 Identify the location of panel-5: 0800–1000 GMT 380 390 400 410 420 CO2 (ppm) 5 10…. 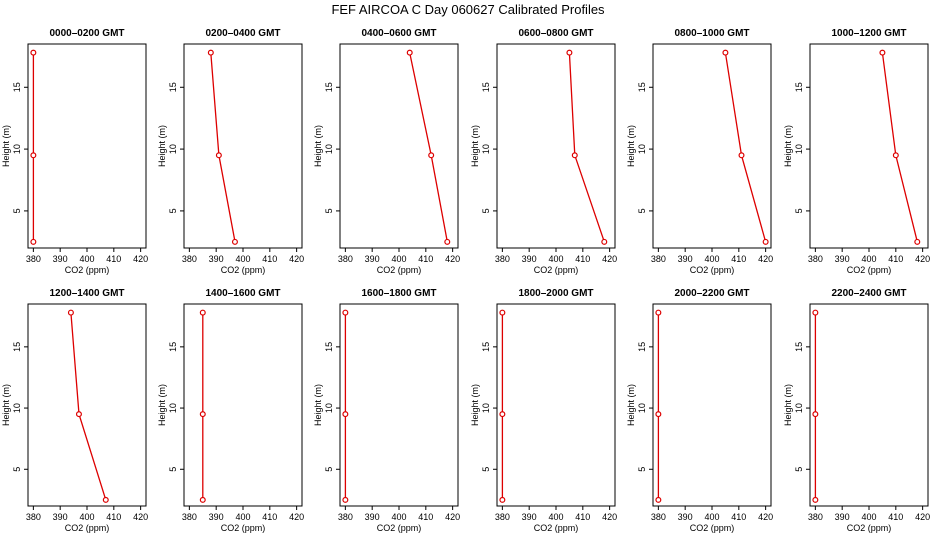
(699, 151).